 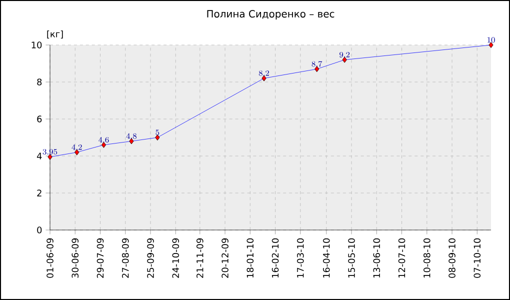 I want to click on x-tick-label: 12-07-10, so click(x=402, y=258).